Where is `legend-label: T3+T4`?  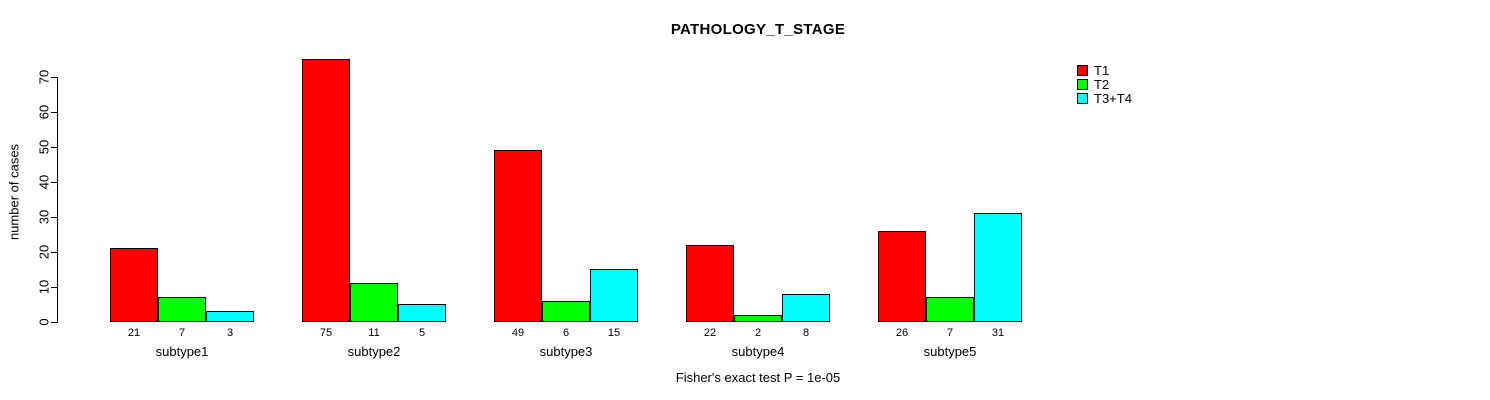 legend-label: T3+T4 is located at coordinates (1113, 98).